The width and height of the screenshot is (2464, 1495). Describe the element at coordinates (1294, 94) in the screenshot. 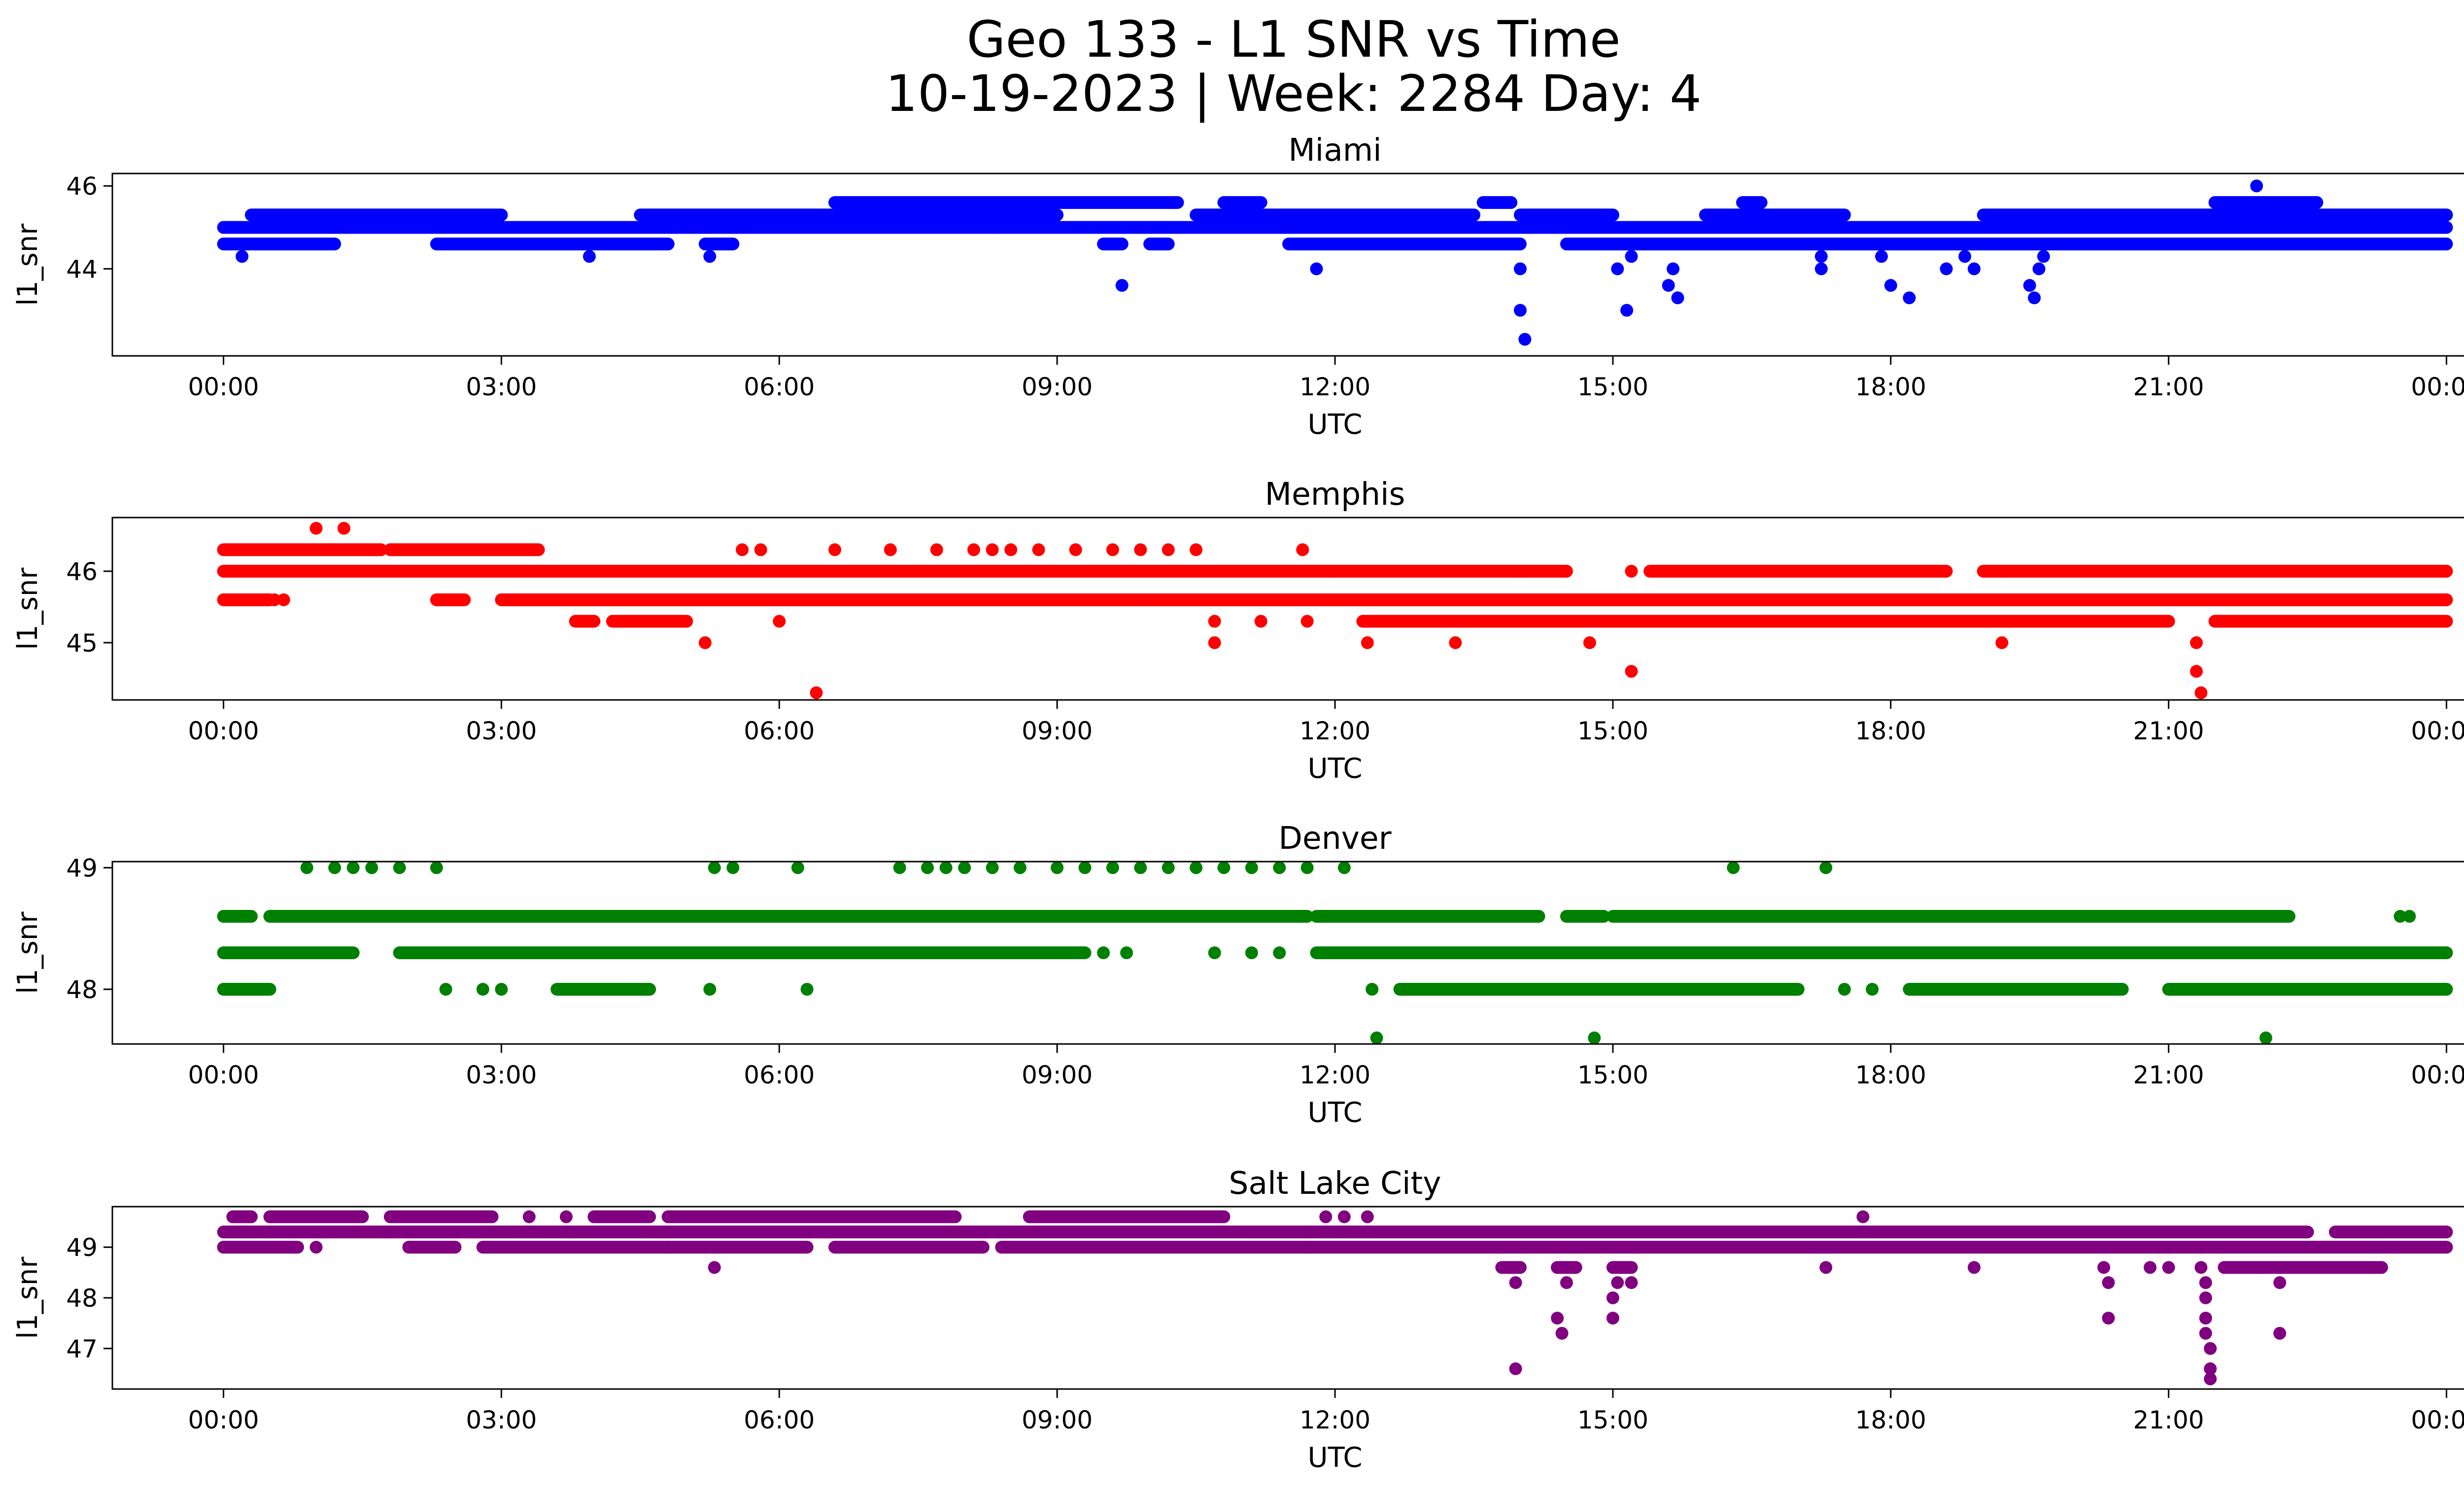

I see `figure-title-line-2: 10-19-2023 | Week: 2284 Day: 4` at that location.